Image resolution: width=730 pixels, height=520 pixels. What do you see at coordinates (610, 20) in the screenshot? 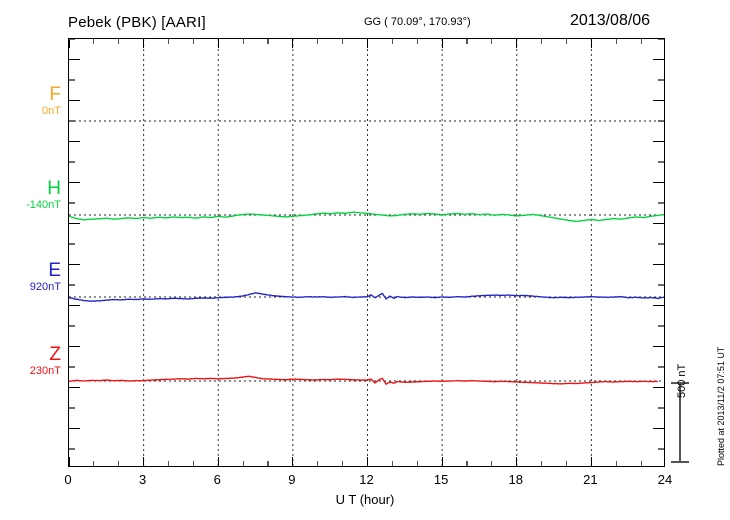
I see `plot-date: 2013/08/06` at bounding box center [610, 20].